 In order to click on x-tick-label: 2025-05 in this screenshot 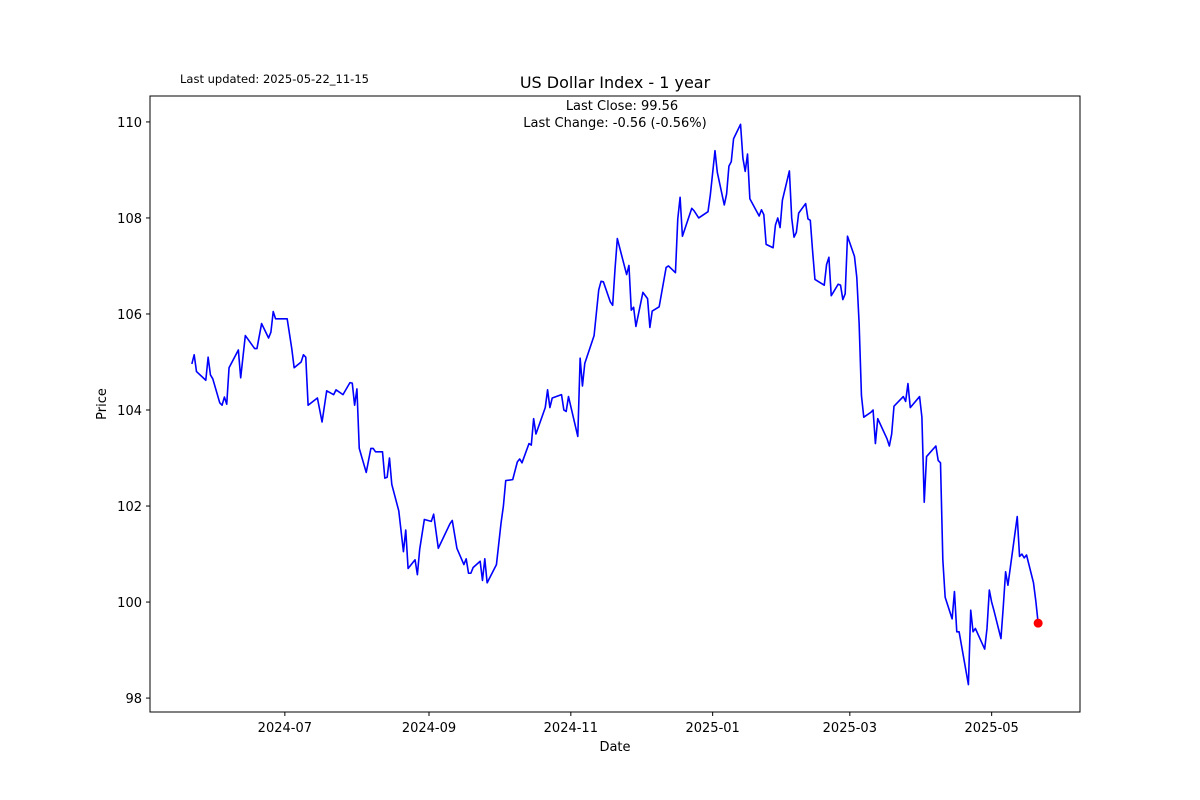, I will do `click(991, 728)`.